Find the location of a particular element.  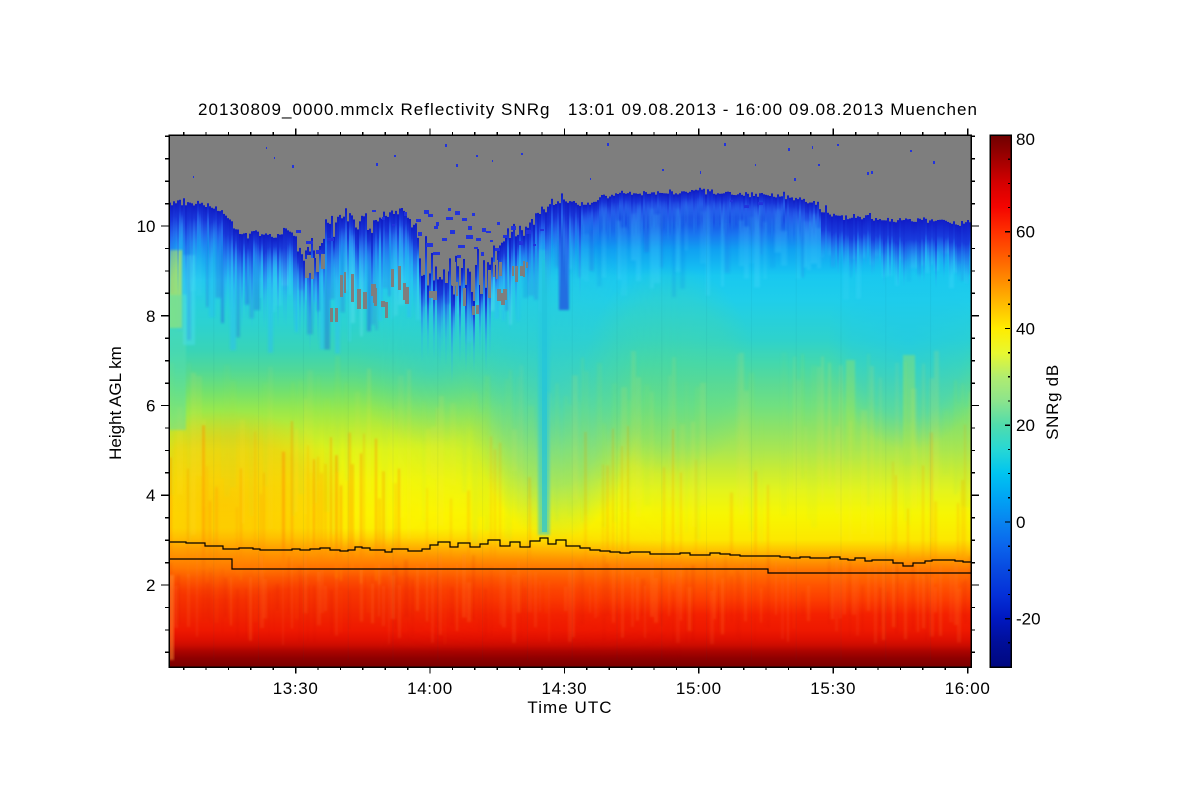

svg-text: 6 is located at coordinates (150, 406).